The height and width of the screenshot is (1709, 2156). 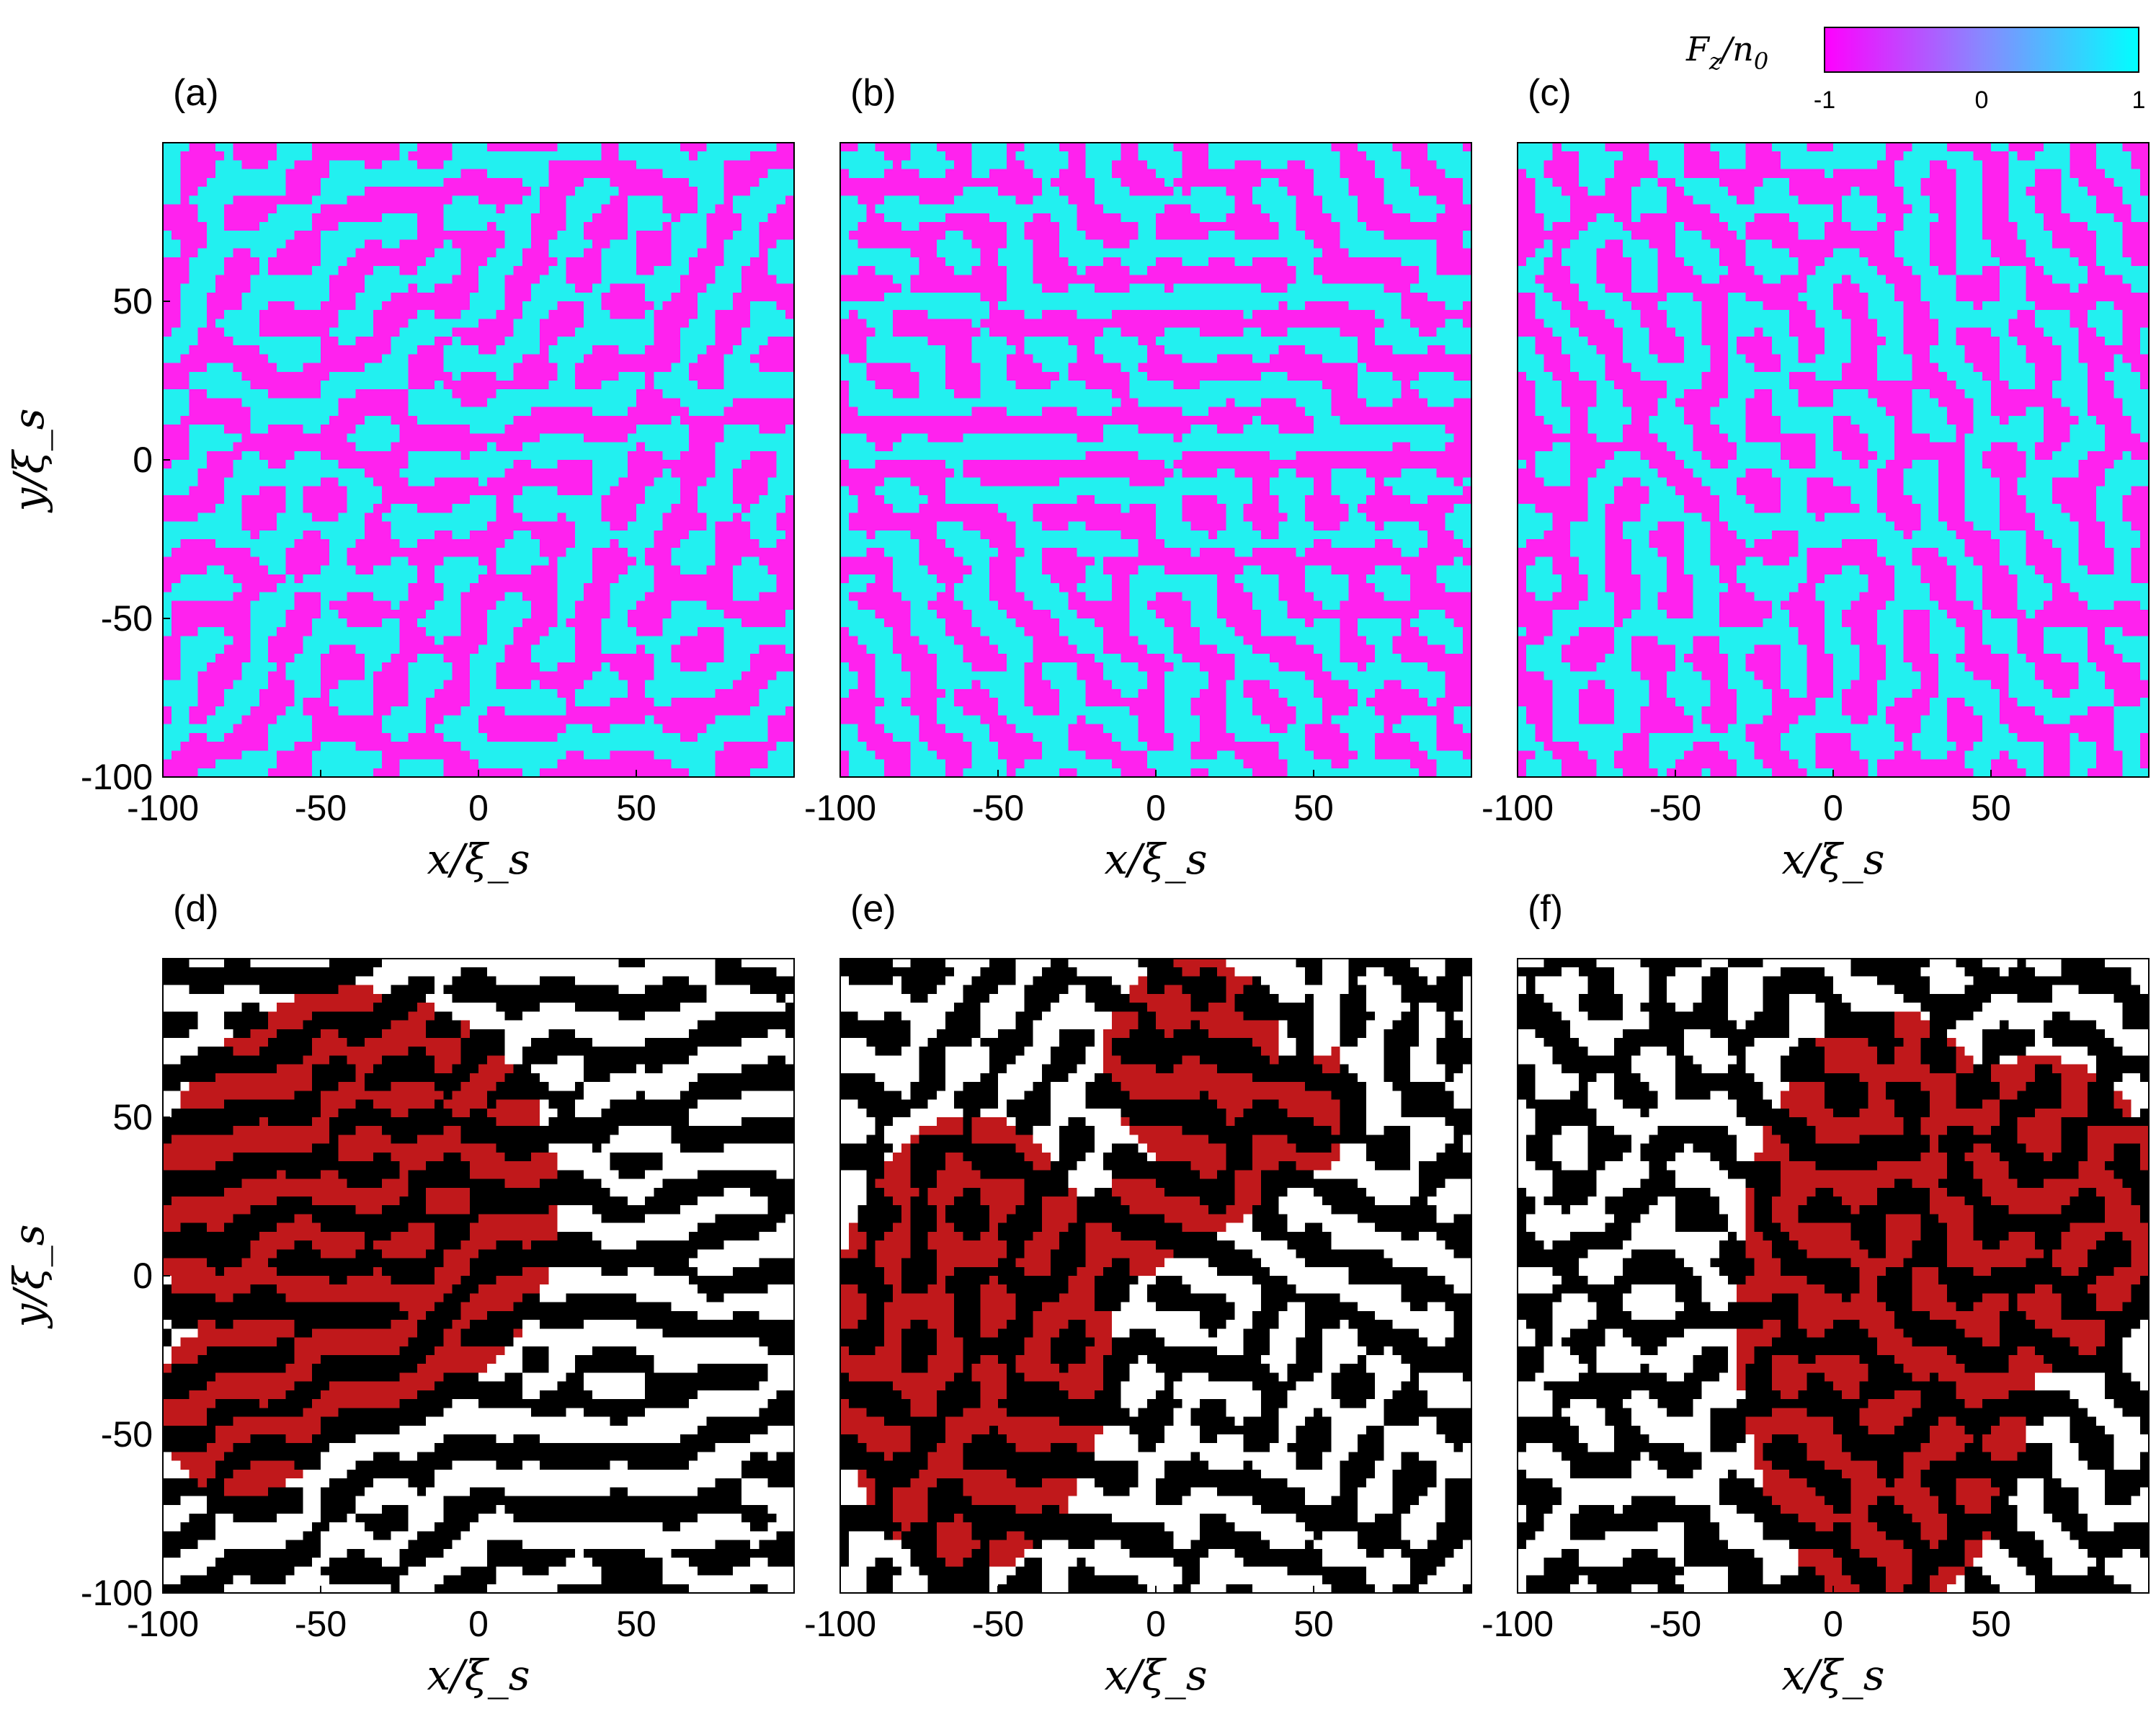 What do you see at coordinates (196, 909) in the screenshot?
I see `panel-label: (d)` at bounding box center [196, 909].